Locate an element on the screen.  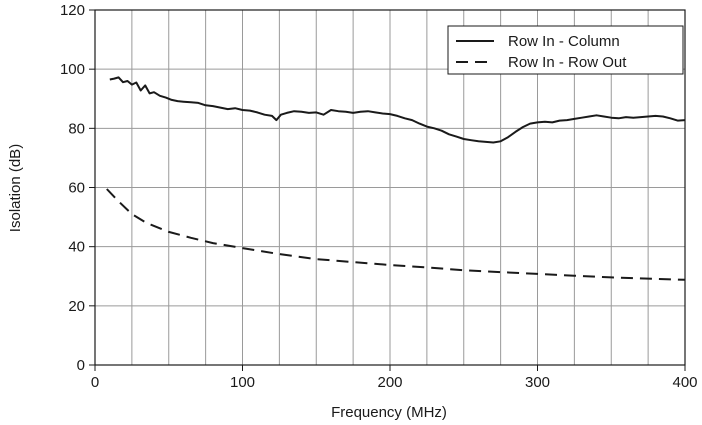
y-tick-label: 40 is located at coordinates (76, 247).